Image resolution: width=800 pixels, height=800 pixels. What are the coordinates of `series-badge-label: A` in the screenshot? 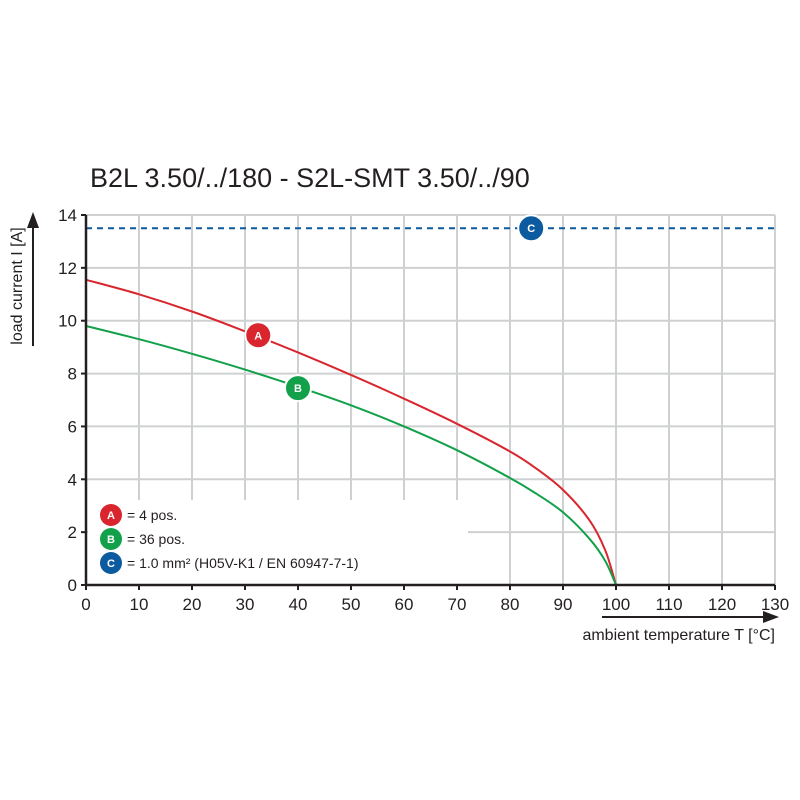 It's located at (258, 336).